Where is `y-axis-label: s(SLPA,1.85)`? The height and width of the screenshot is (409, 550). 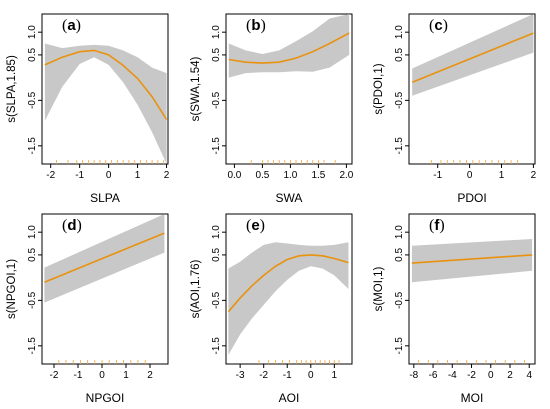 y-axis-label: s(SLPA,1.85) is located at coordinates (12, 89).